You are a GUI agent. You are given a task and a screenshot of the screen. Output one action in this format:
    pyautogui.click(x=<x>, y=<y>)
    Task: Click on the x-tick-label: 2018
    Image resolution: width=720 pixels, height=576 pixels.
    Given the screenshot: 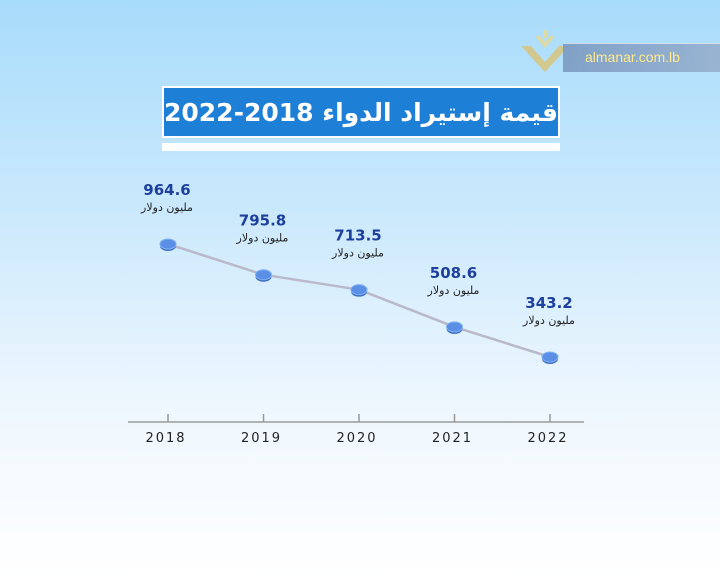 What is the action you would take?
    pyautogui.click(x=165, y=438)
    